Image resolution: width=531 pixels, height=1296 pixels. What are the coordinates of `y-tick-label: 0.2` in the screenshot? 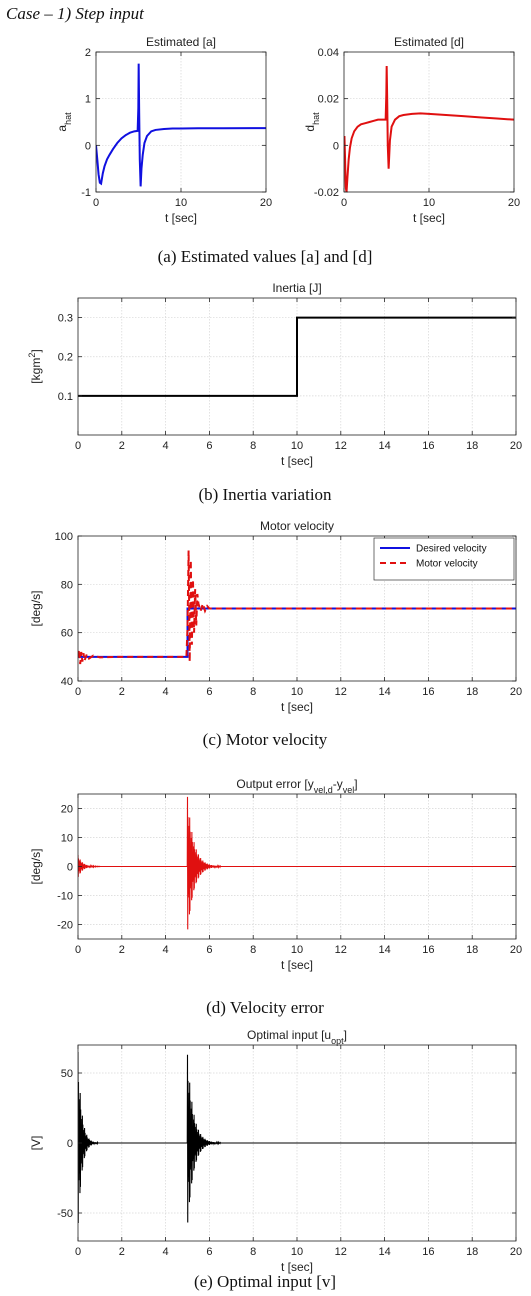 It's located at (65, 358).